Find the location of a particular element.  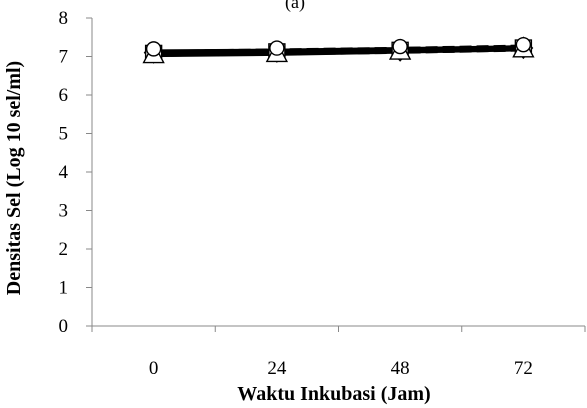

series-line is located at coordinates (338, 50).